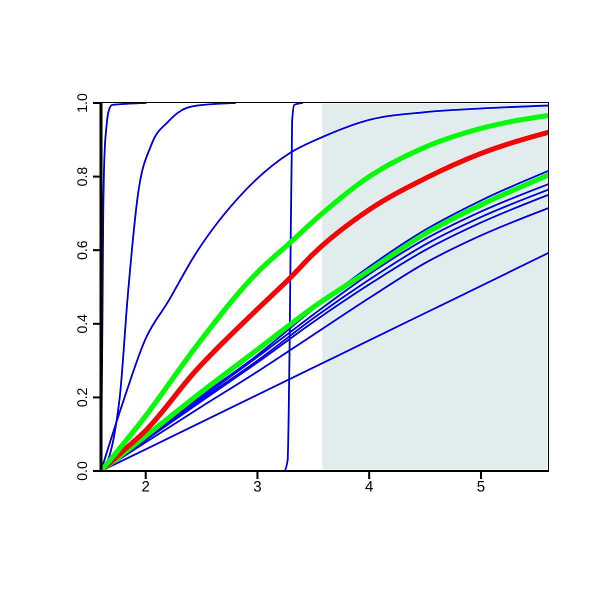  Describe the element at coordinates (82, 176) in the screenshot. I see `y-tick-label: 0.8` at that location.